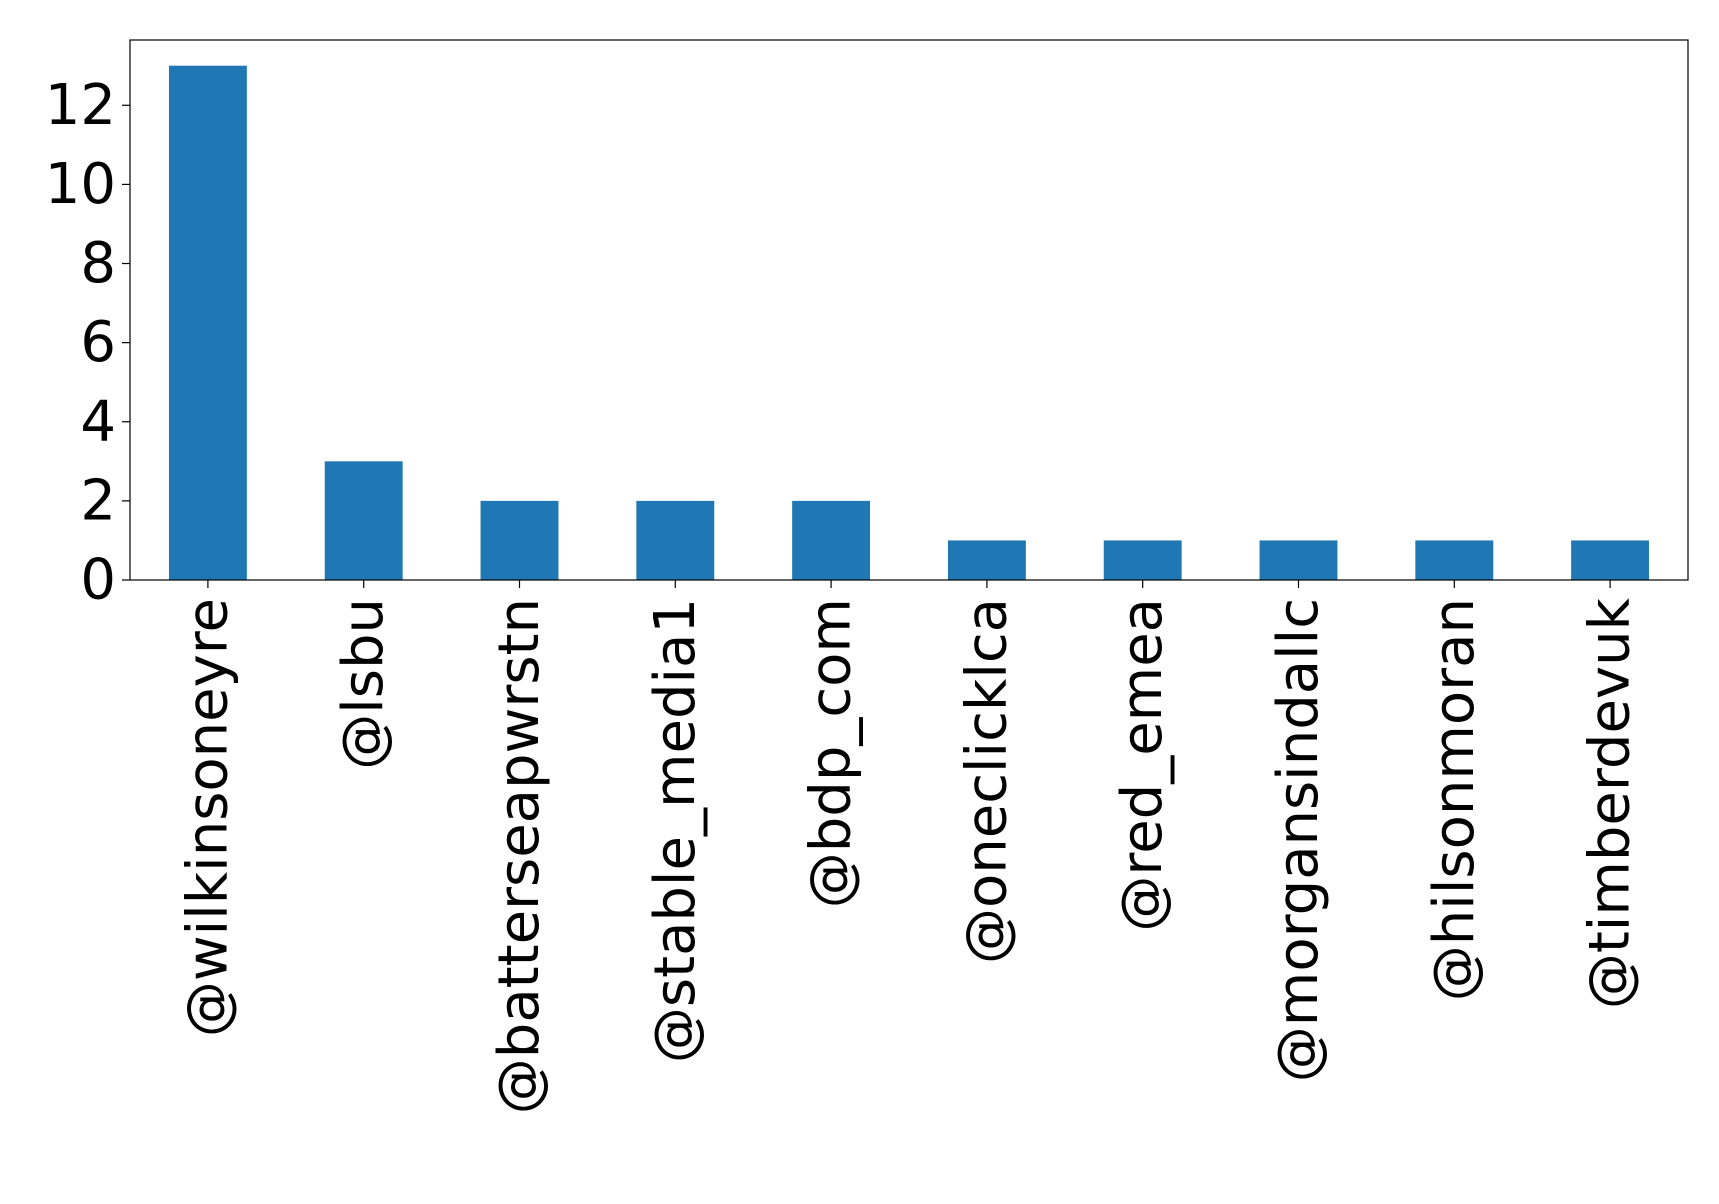 Image resolution: width=1719 pixels, height=1204 pixels. I want to click on bar-timberdevuk, so click(1610, 560).